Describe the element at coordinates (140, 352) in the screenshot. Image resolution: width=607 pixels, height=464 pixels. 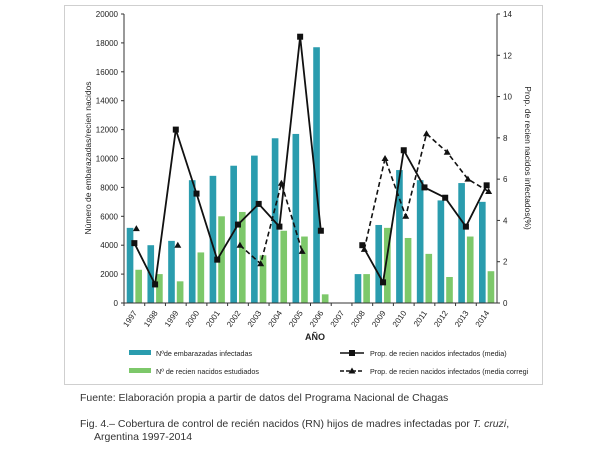
I see `legend-swatch` at that location.